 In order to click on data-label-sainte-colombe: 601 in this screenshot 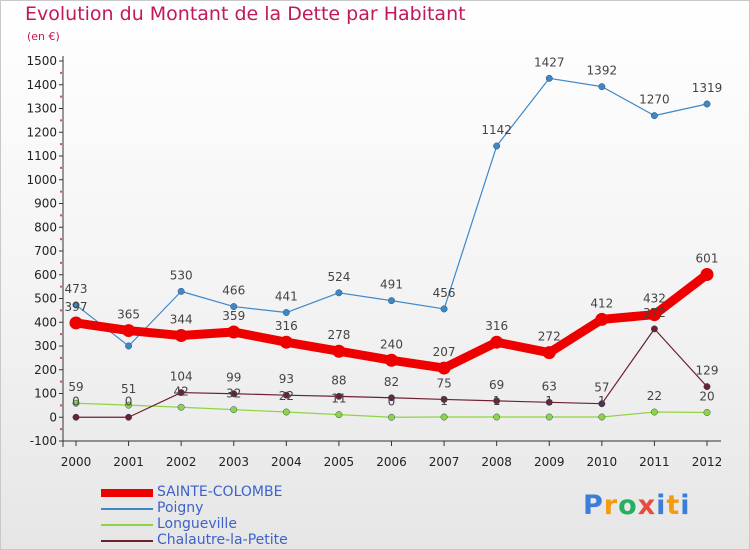, I will do `click(707, 259)`.